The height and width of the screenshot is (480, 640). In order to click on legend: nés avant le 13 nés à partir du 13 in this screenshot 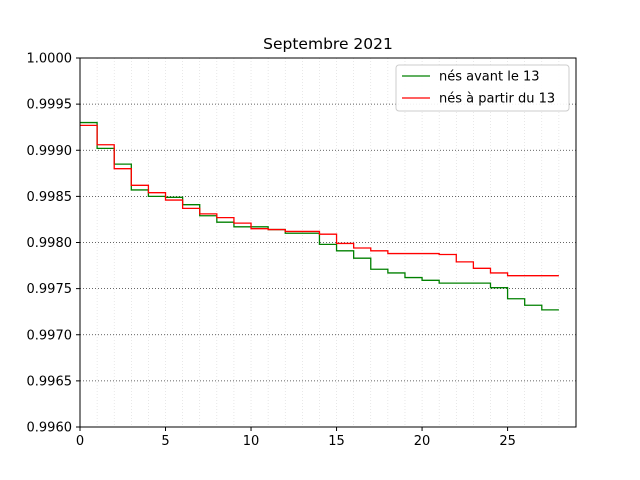, I will do `click(482, 88)`.